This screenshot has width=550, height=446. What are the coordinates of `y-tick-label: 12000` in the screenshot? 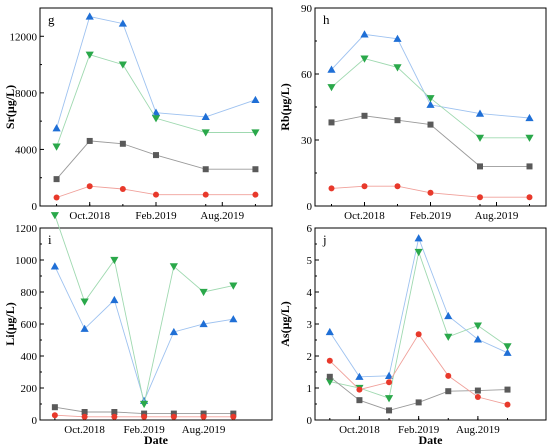 It's located at (24, 37).